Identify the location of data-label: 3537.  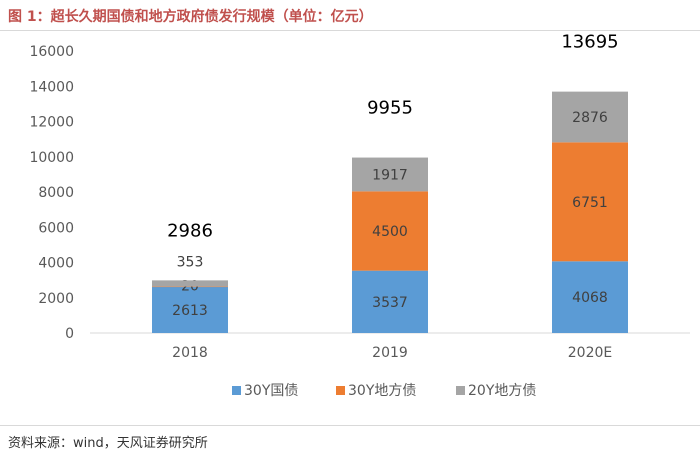
(390, 303).